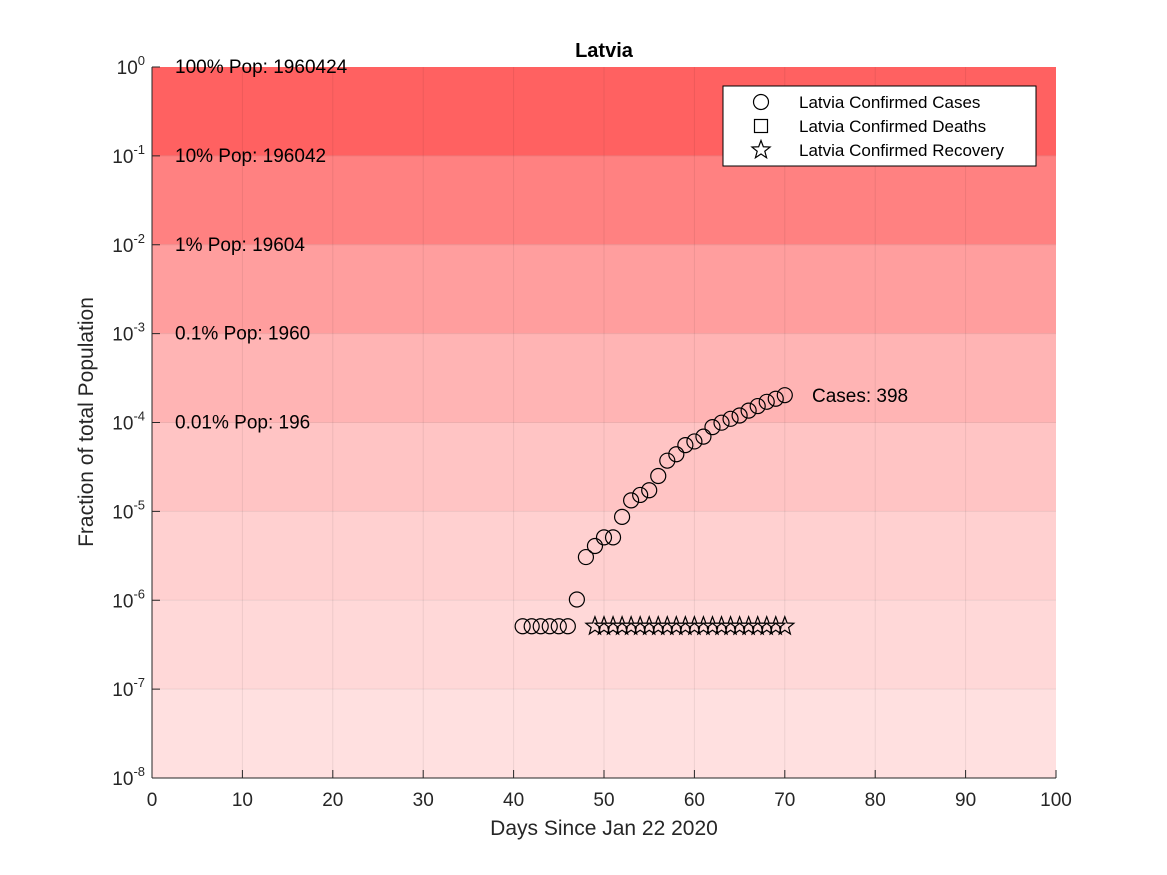 This screenshot has width=1167, height=875. Describe the element at coordinates (875, 800) in the screenshot. I see `x-tick-label: 80` at that location.